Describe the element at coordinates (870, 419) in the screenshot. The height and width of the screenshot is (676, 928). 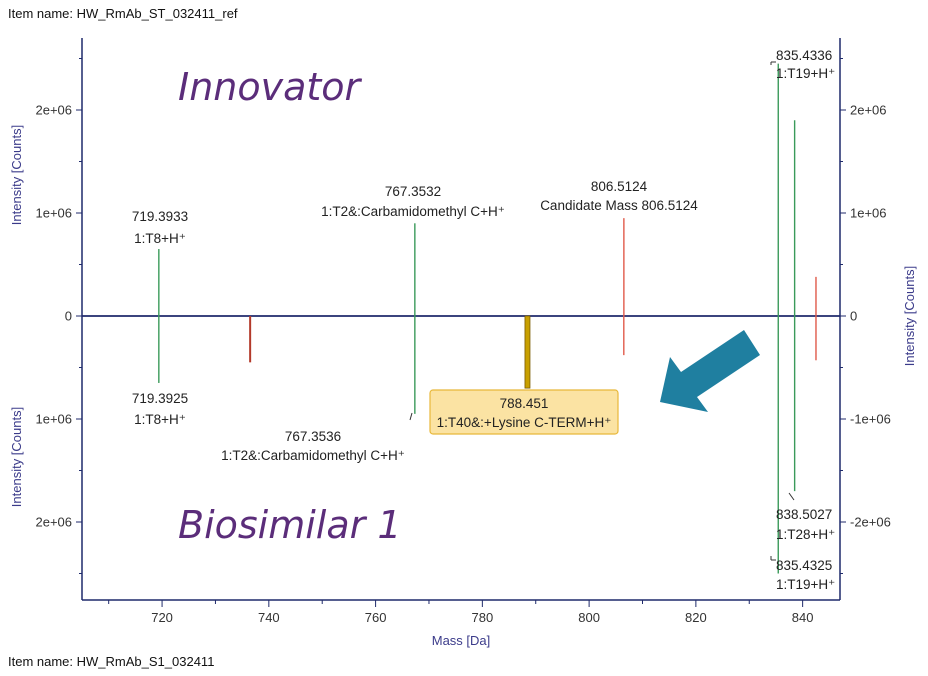
I see `right-y-tick-label: -1e+06` at that location.